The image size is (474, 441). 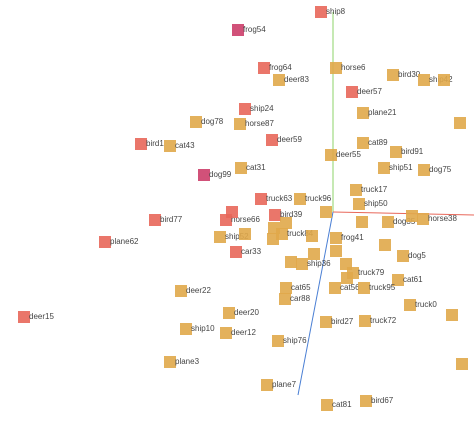 I want to click on point-label: frog64, so click(x=280, y=67).